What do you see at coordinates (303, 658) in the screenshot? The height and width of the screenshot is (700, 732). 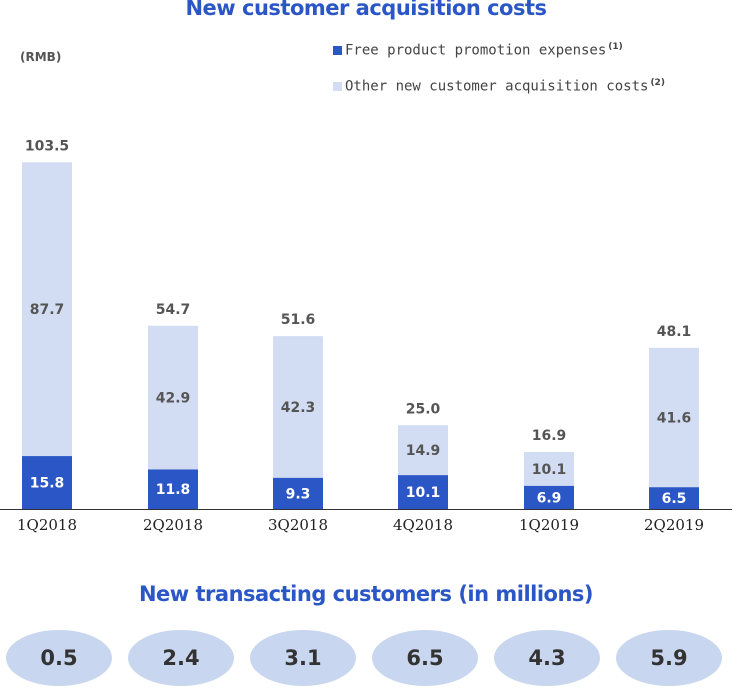 I see `customer-count-bubble: 3.1` at bounding box center [303, 658].